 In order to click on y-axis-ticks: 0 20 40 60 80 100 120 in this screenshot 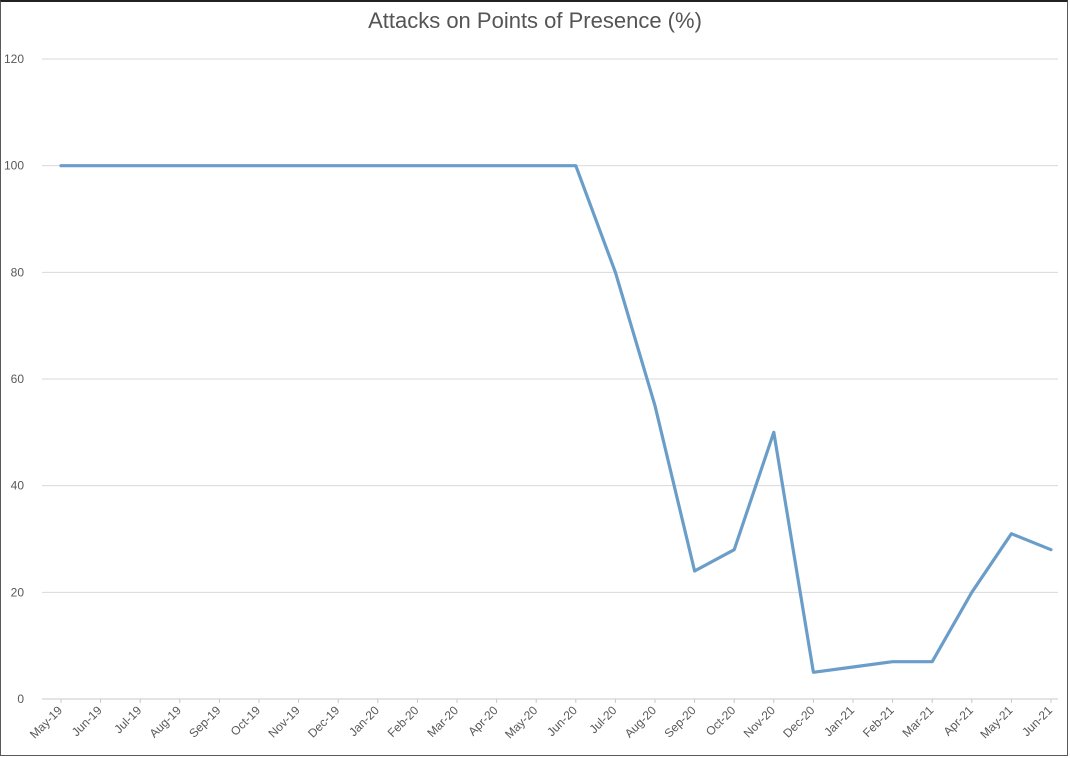, I will do `click(14, 379)`.